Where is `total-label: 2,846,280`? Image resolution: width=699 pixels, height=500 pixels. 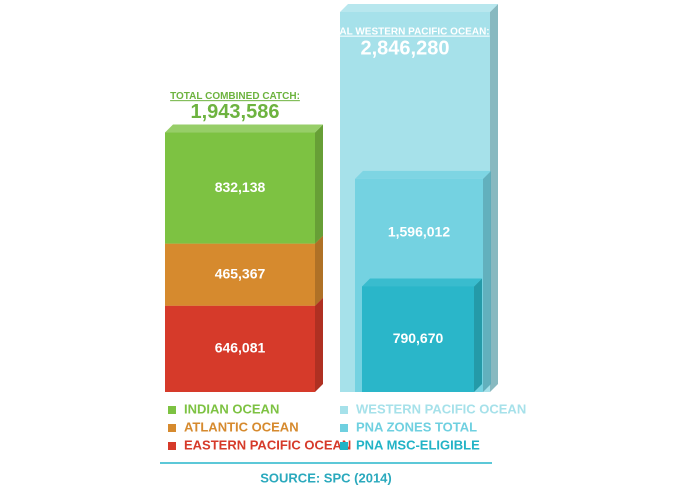 total-label: 2,846,280 is located at coordinates (405, 48).